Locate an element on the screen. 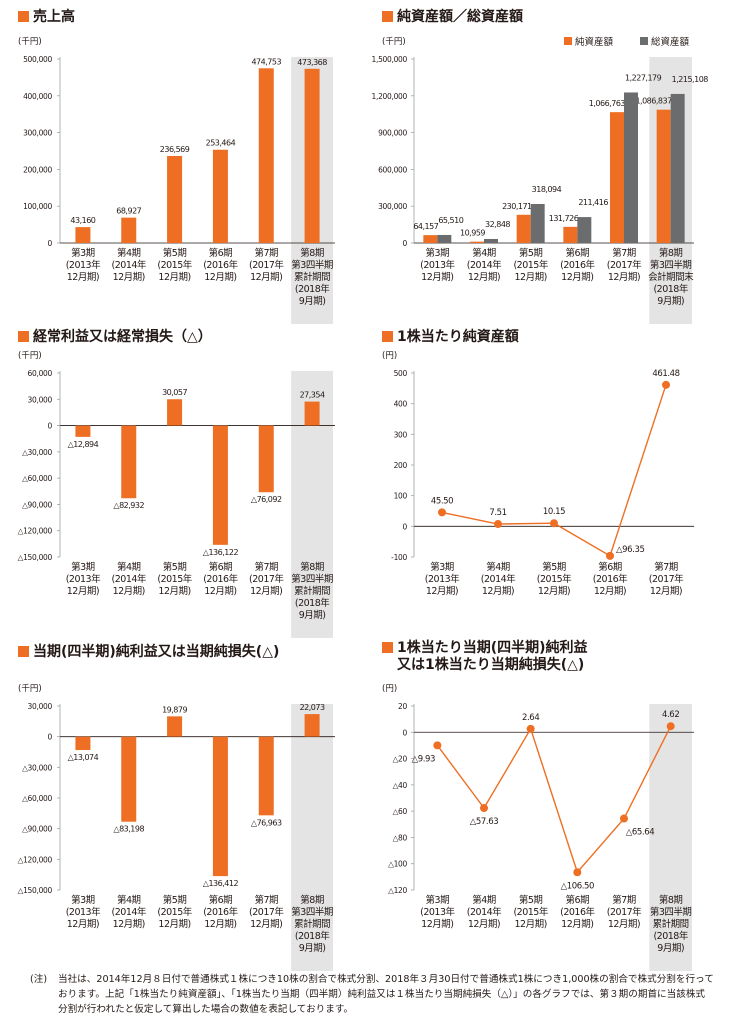 This screenshot has width=729, height=1024. y-tick-label: △60,000 is located at coordinates (37, 478).